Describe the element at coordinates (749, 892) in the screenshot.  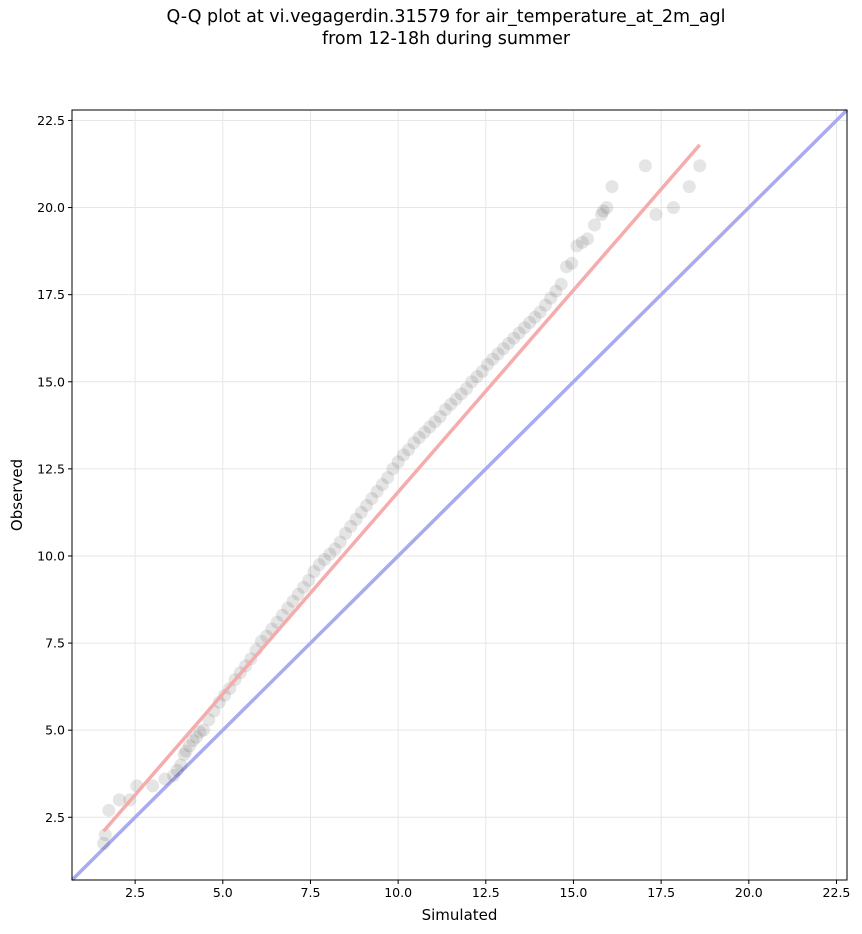
I see `x-tick-label: 20.0` at that location.